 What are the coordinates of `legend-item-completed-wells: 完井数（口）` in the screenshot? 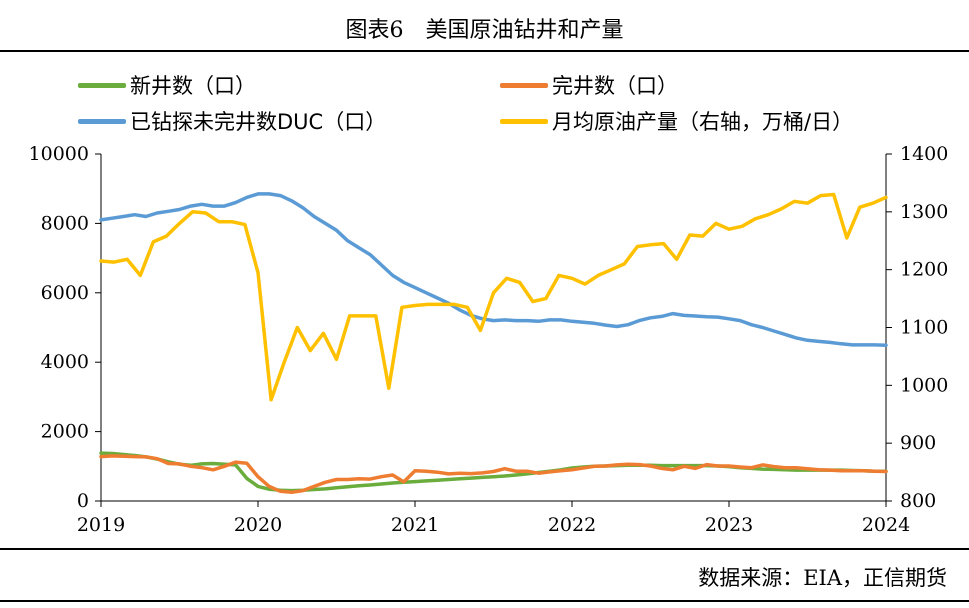 It's located at (589, 85).